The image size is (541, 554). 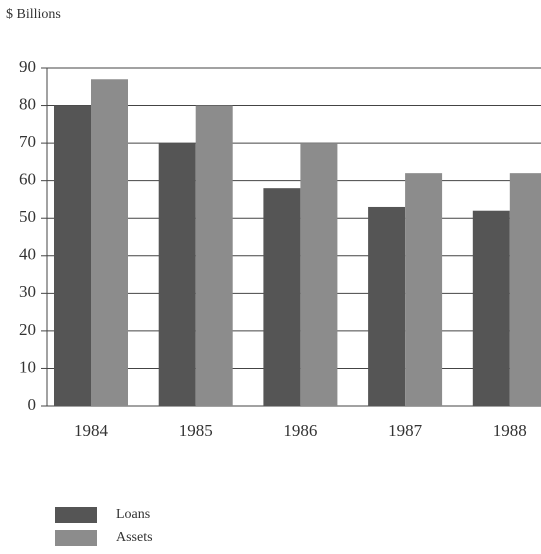 What do you see at coordinates (32, 404) in the screenshot?
I see `y-tick-label: 0` at bounding box center [32, 404].